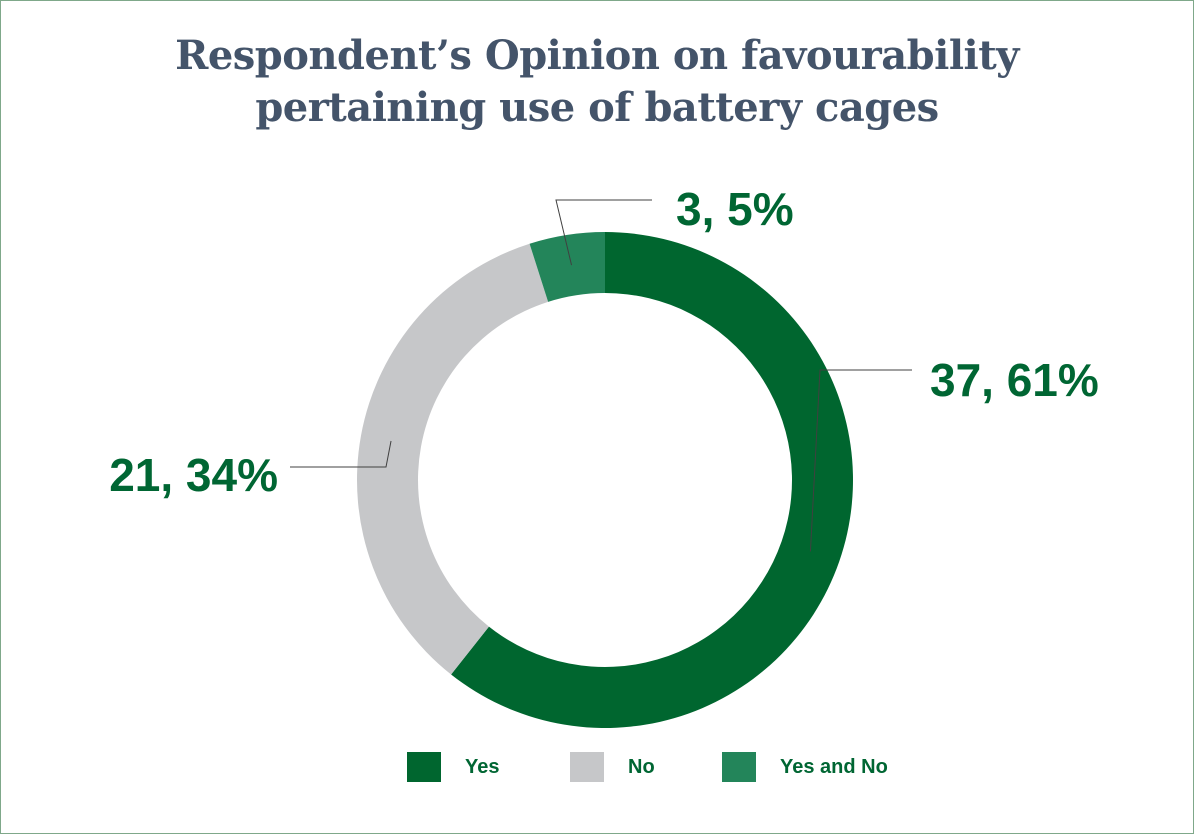 The height and width of the screenshot is (834, 1194). What do you see at coordinates (735, 209) in the screenshot?
I see `data-label-yes-and-no: 3, 5%` at bounding box center [735, 209].